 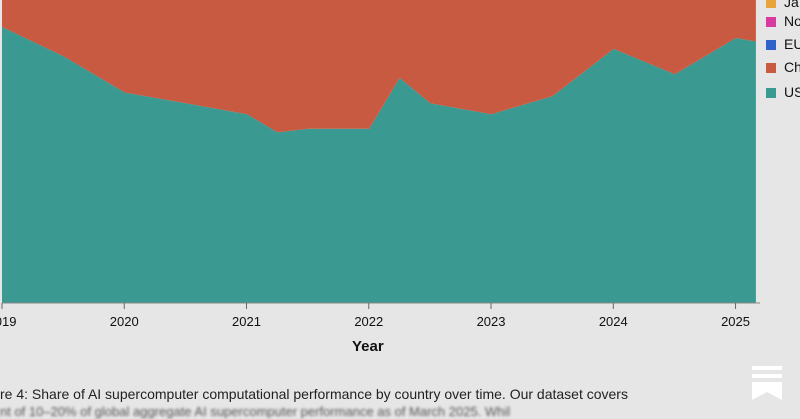 I want to click on legend-label: Ch, so click(x=792, y=67).